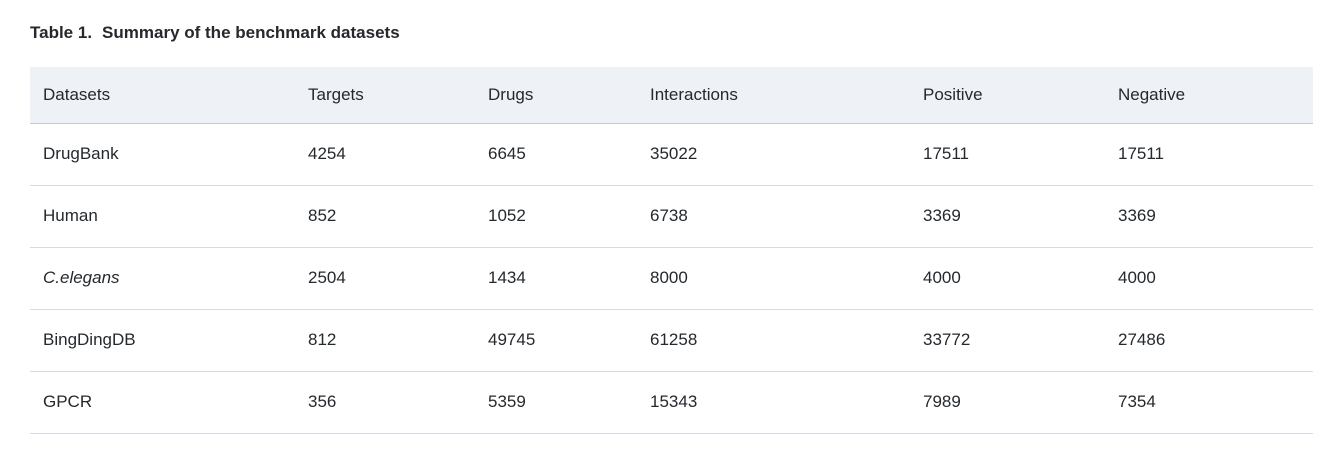  I want to click on cell-negative: 27486, so click(1215, 340).